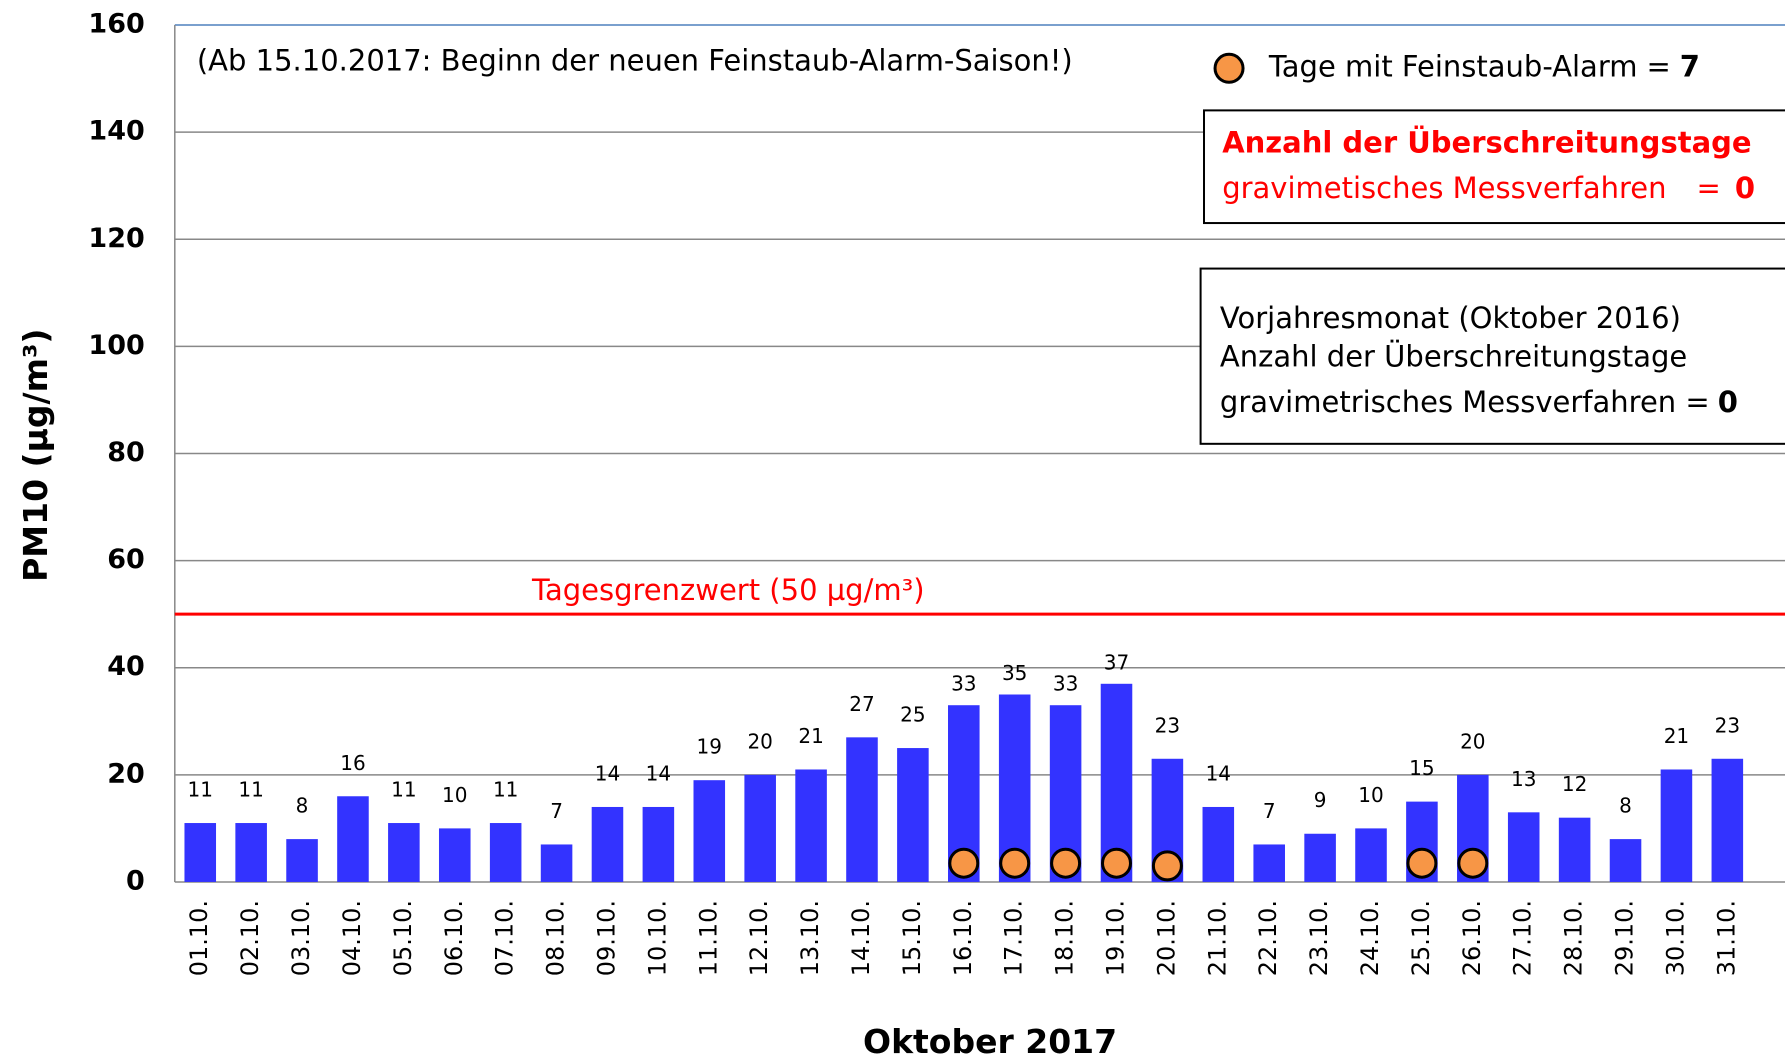 The height and width of the screenshot is (1064, 1785). I want to click on y-tick-label: 60, so click(126, 559).